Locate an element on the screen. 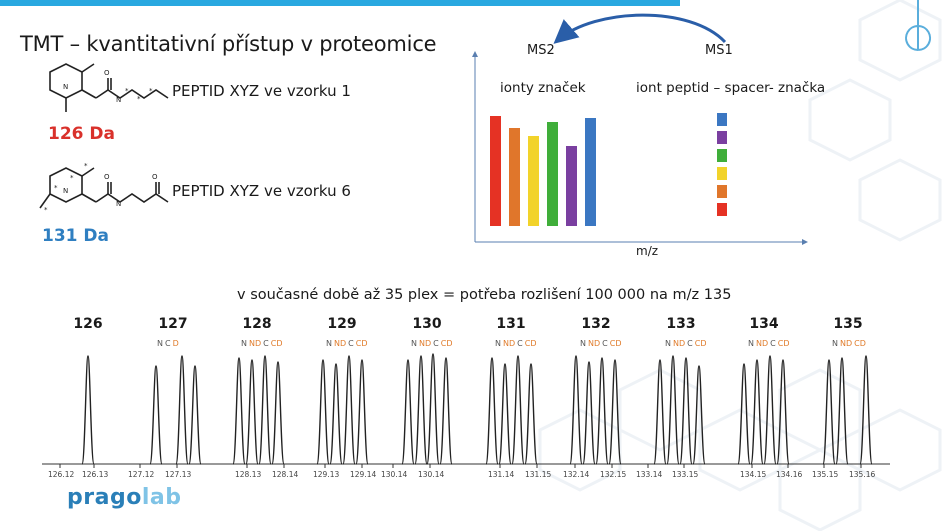  ms1-label: MS1 is located at coordinates (719, 50).